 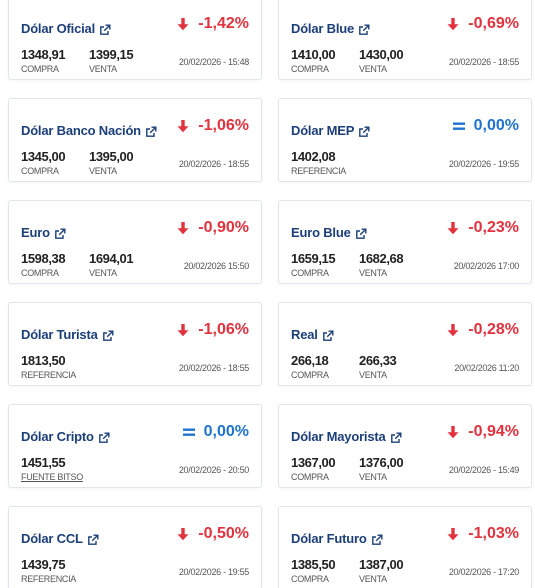 I want to click on price-label: VENTA, so click(x=373, y=579).